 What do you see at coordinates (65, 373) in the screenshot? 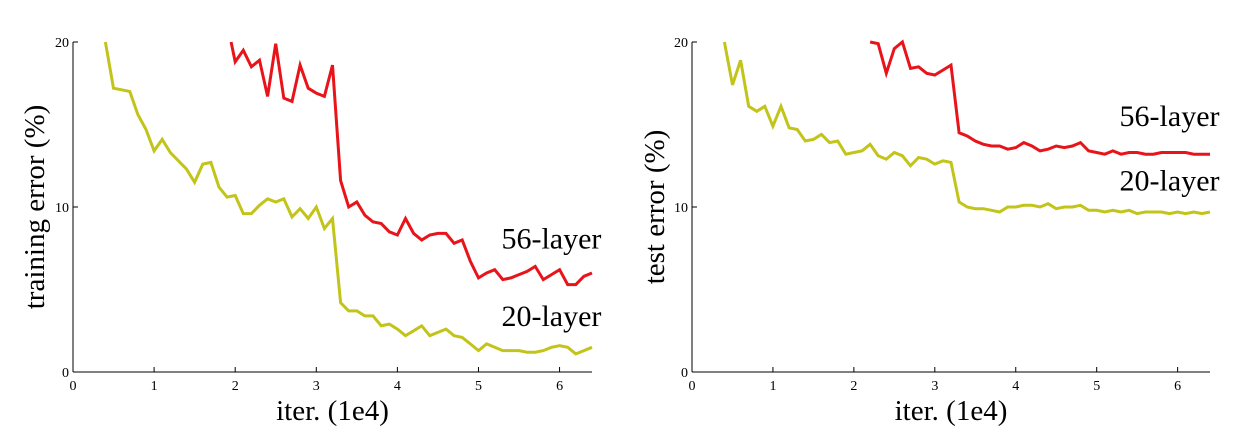
I see `training-y-tick-label: 0` at bounding box center [65, 373].